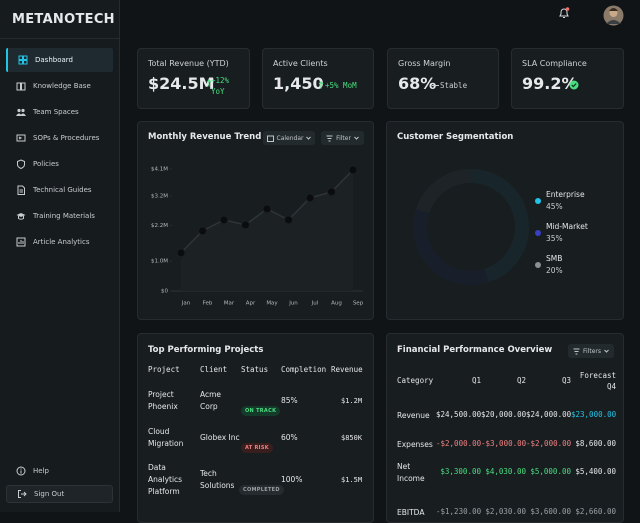 Image resolution: width=640 pixels, height=523 pixels. I want to click on cell: $4,030.00, so click(505, 471).